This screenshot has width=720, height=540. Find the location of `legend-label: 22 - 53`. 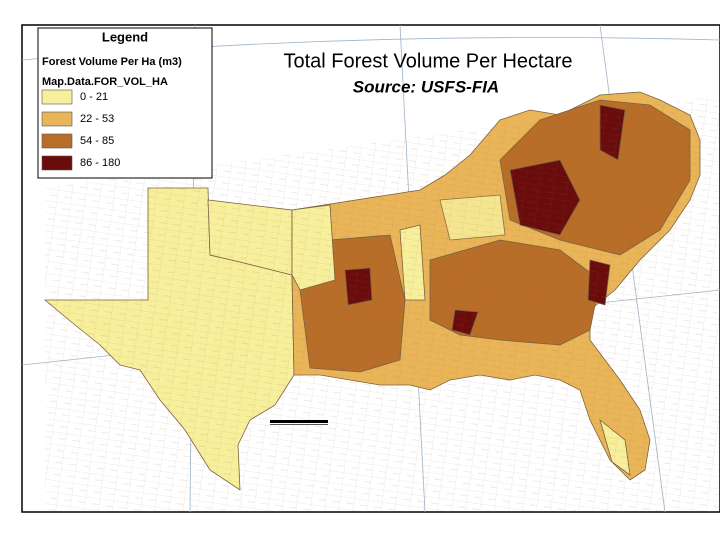

legend-label: 22 - 53 is located at coordinates (97, 119).